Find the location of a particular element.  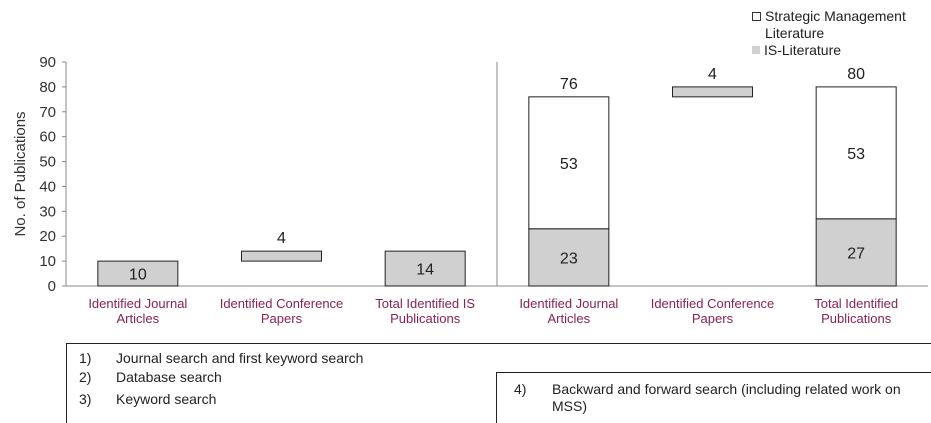

step-2-text: Database search is located at coordinates (169, 377).